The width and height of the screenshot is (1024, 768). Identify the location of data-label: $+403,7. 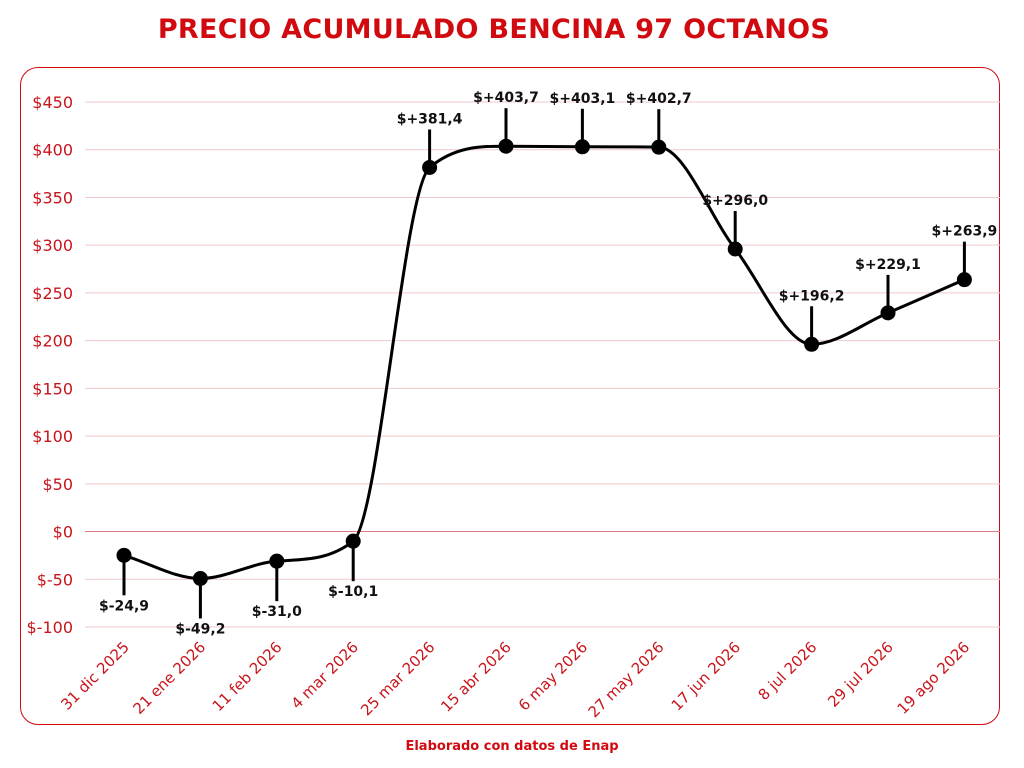
(506, 98).